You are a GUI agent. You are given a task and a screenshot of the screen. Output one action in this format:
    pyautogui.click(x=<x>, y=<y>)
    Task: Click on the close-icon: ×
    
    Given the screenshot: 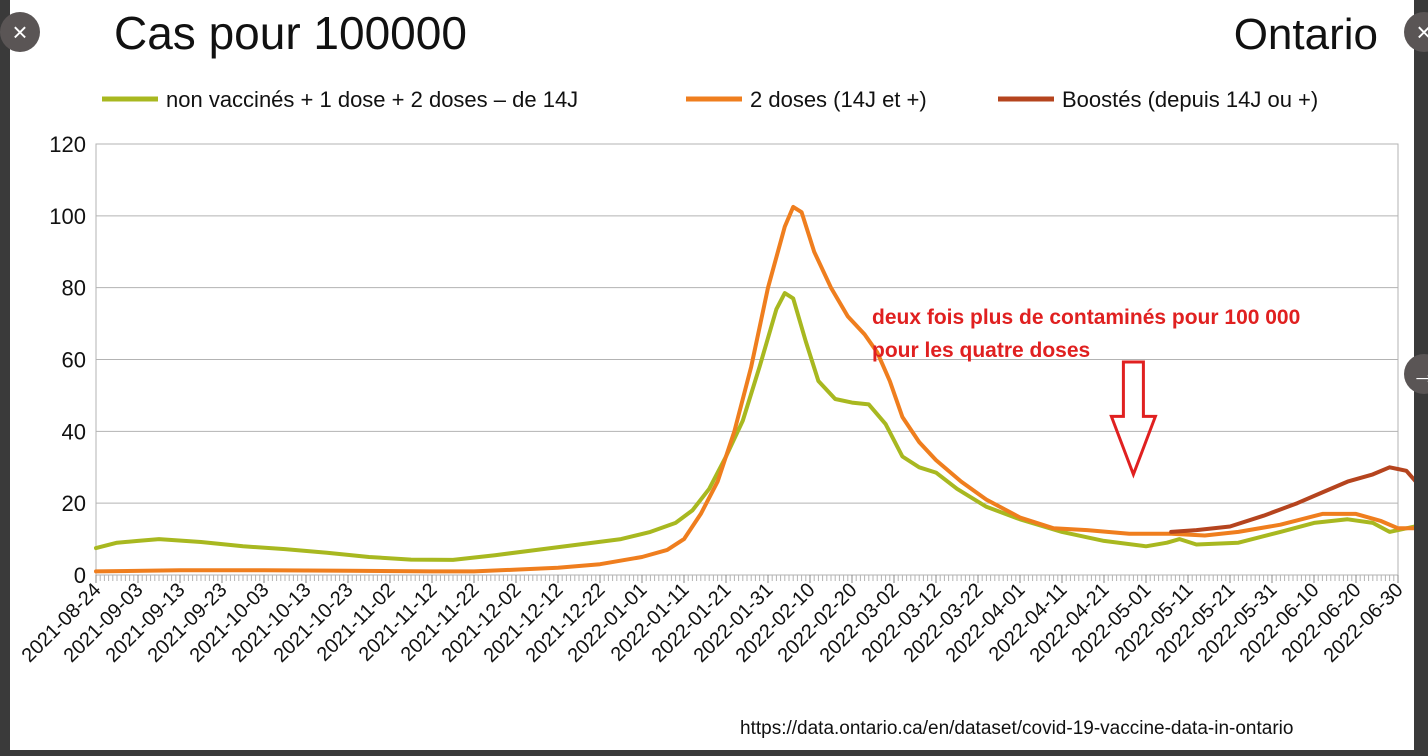 What is the action you would take?
    pyautogui.click(x=20, y=32)
    